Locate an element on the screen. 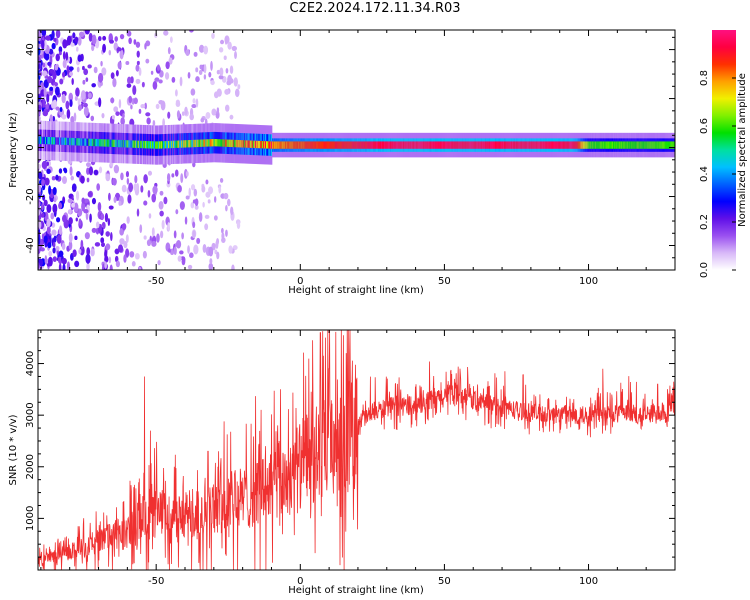 The height and width of the screenshot is (600, 750). spectrogram-x-label: Height of straight line (km) is located at coordinates (356, 290).